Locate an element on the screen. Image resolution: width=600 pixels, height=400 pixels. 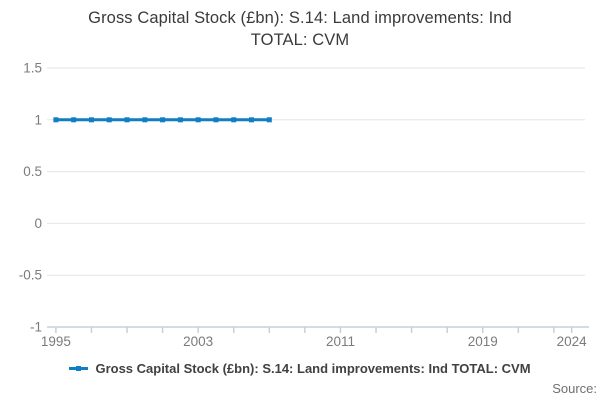
x-axis-tick-label: 2011 is located at coordinates (340, 341).